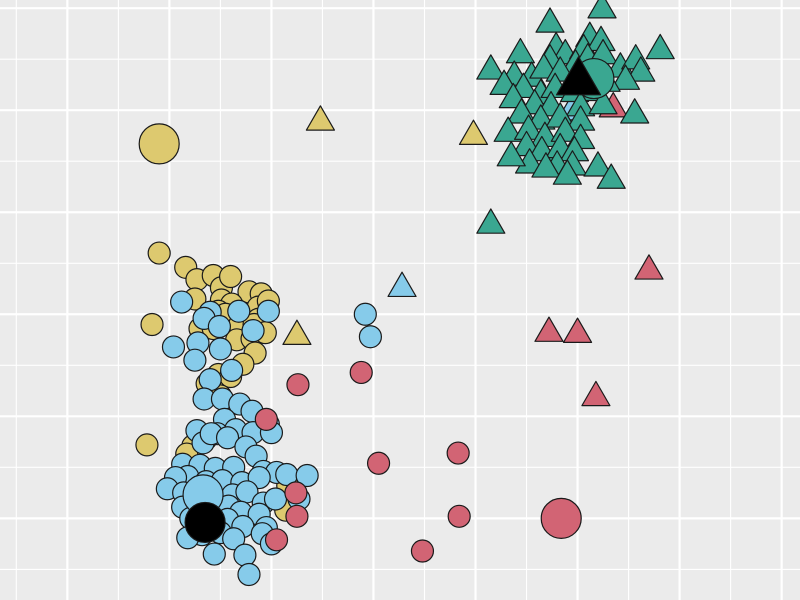  What do you see at coordinates (578, 76) in the screenshot?
I see `centroid-triangle-point` at bounding box center [578, 76].